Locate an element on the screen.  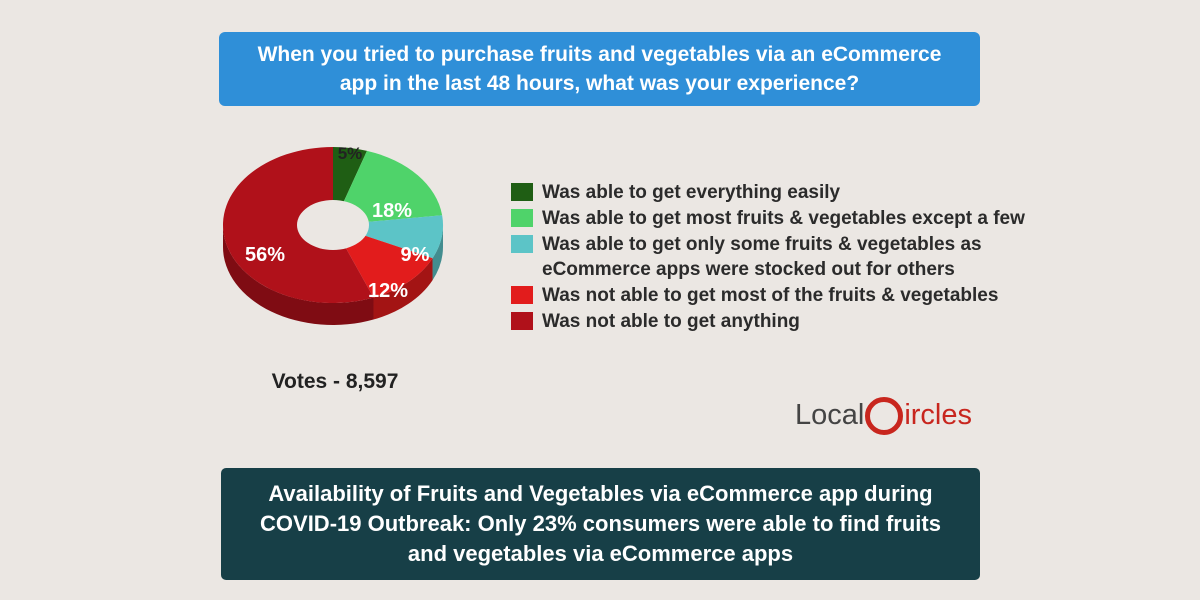
logo-text-local: Local is located at coordinates (830, 414).